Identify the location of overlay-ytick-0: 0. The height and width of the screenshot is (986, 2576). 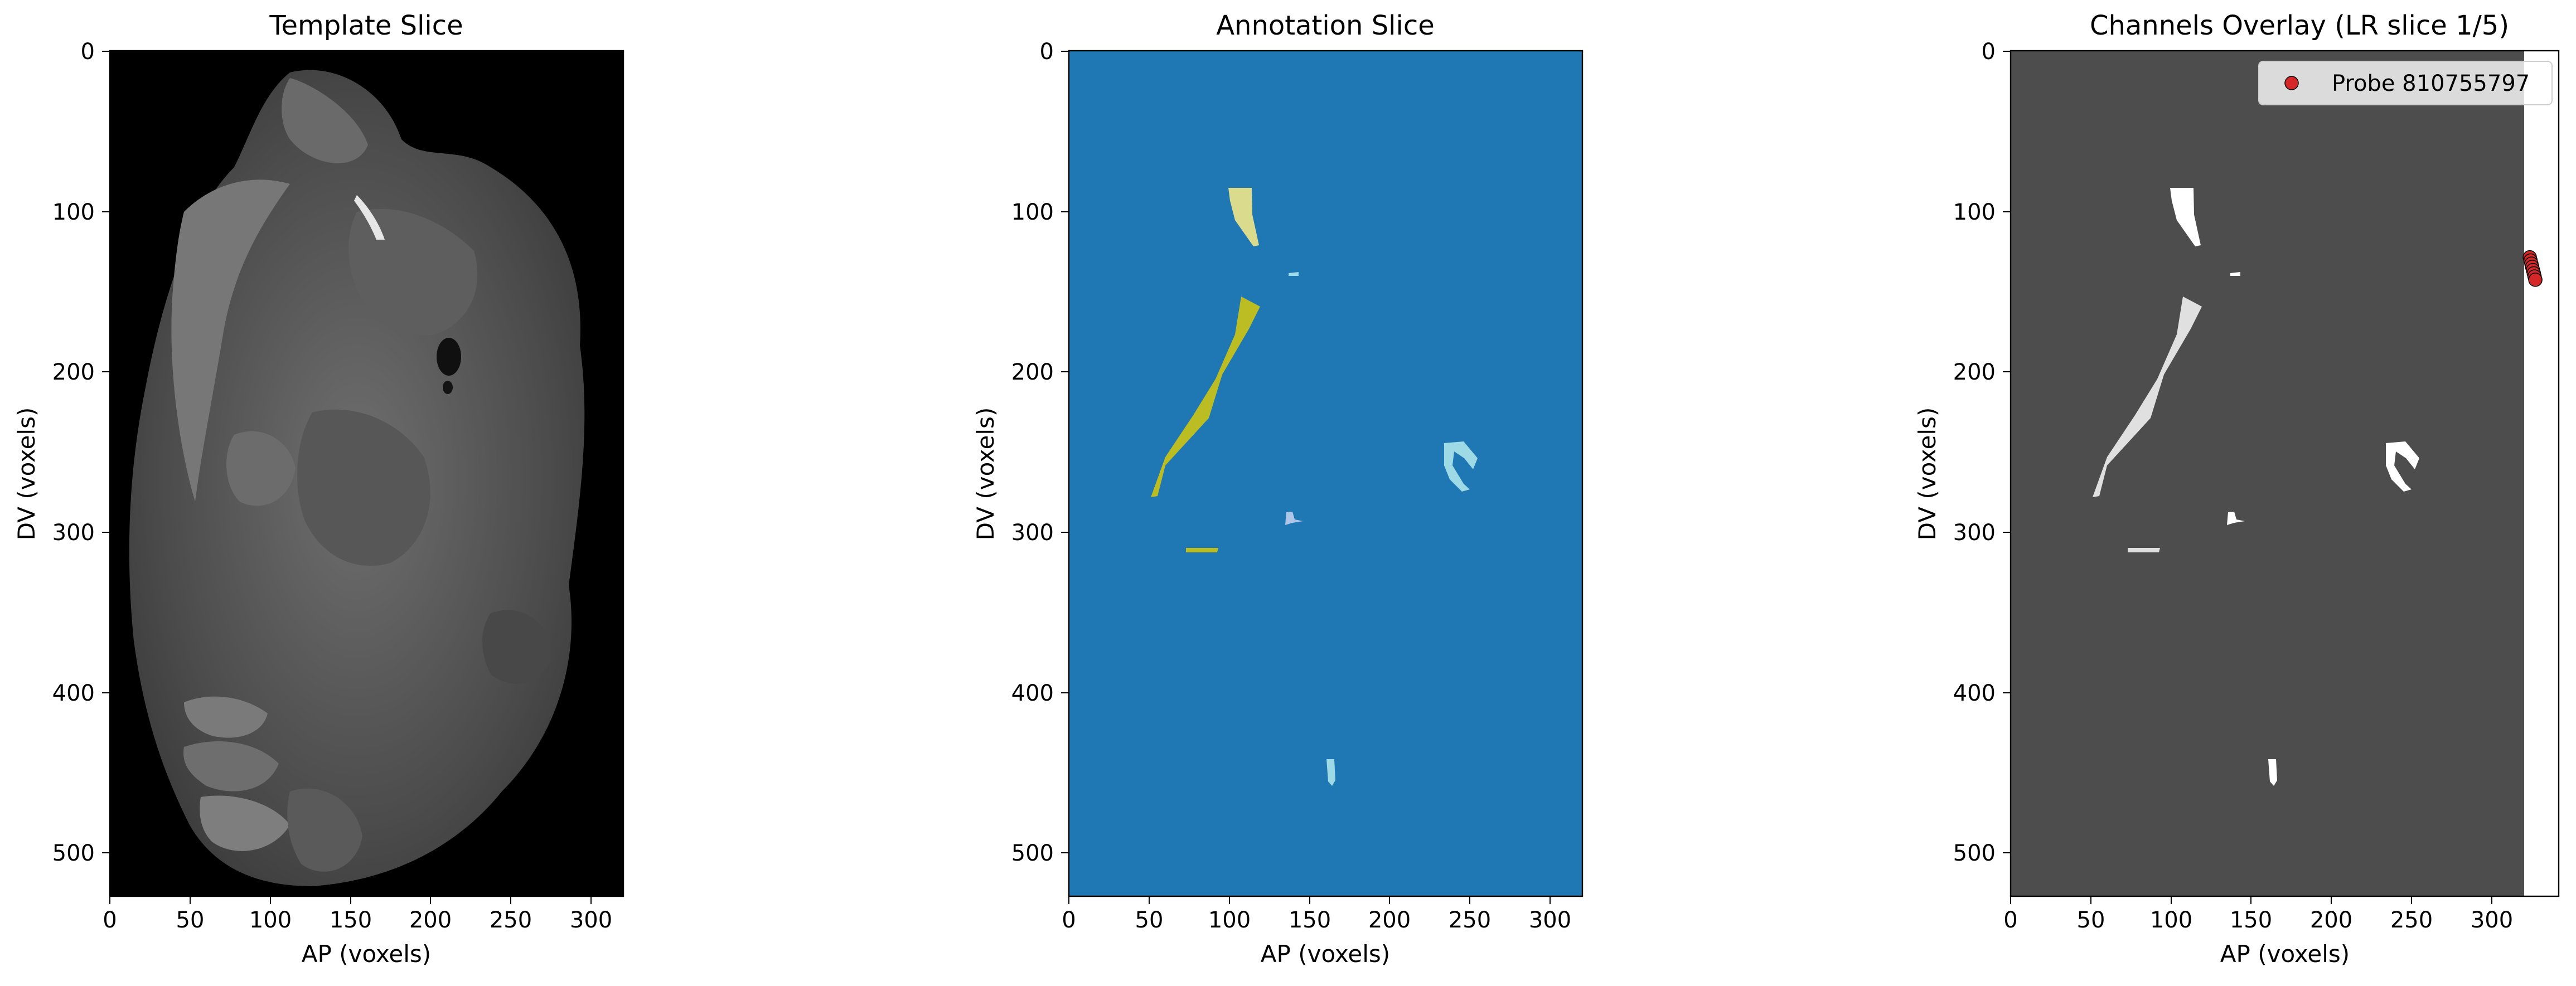
(1989, 52).